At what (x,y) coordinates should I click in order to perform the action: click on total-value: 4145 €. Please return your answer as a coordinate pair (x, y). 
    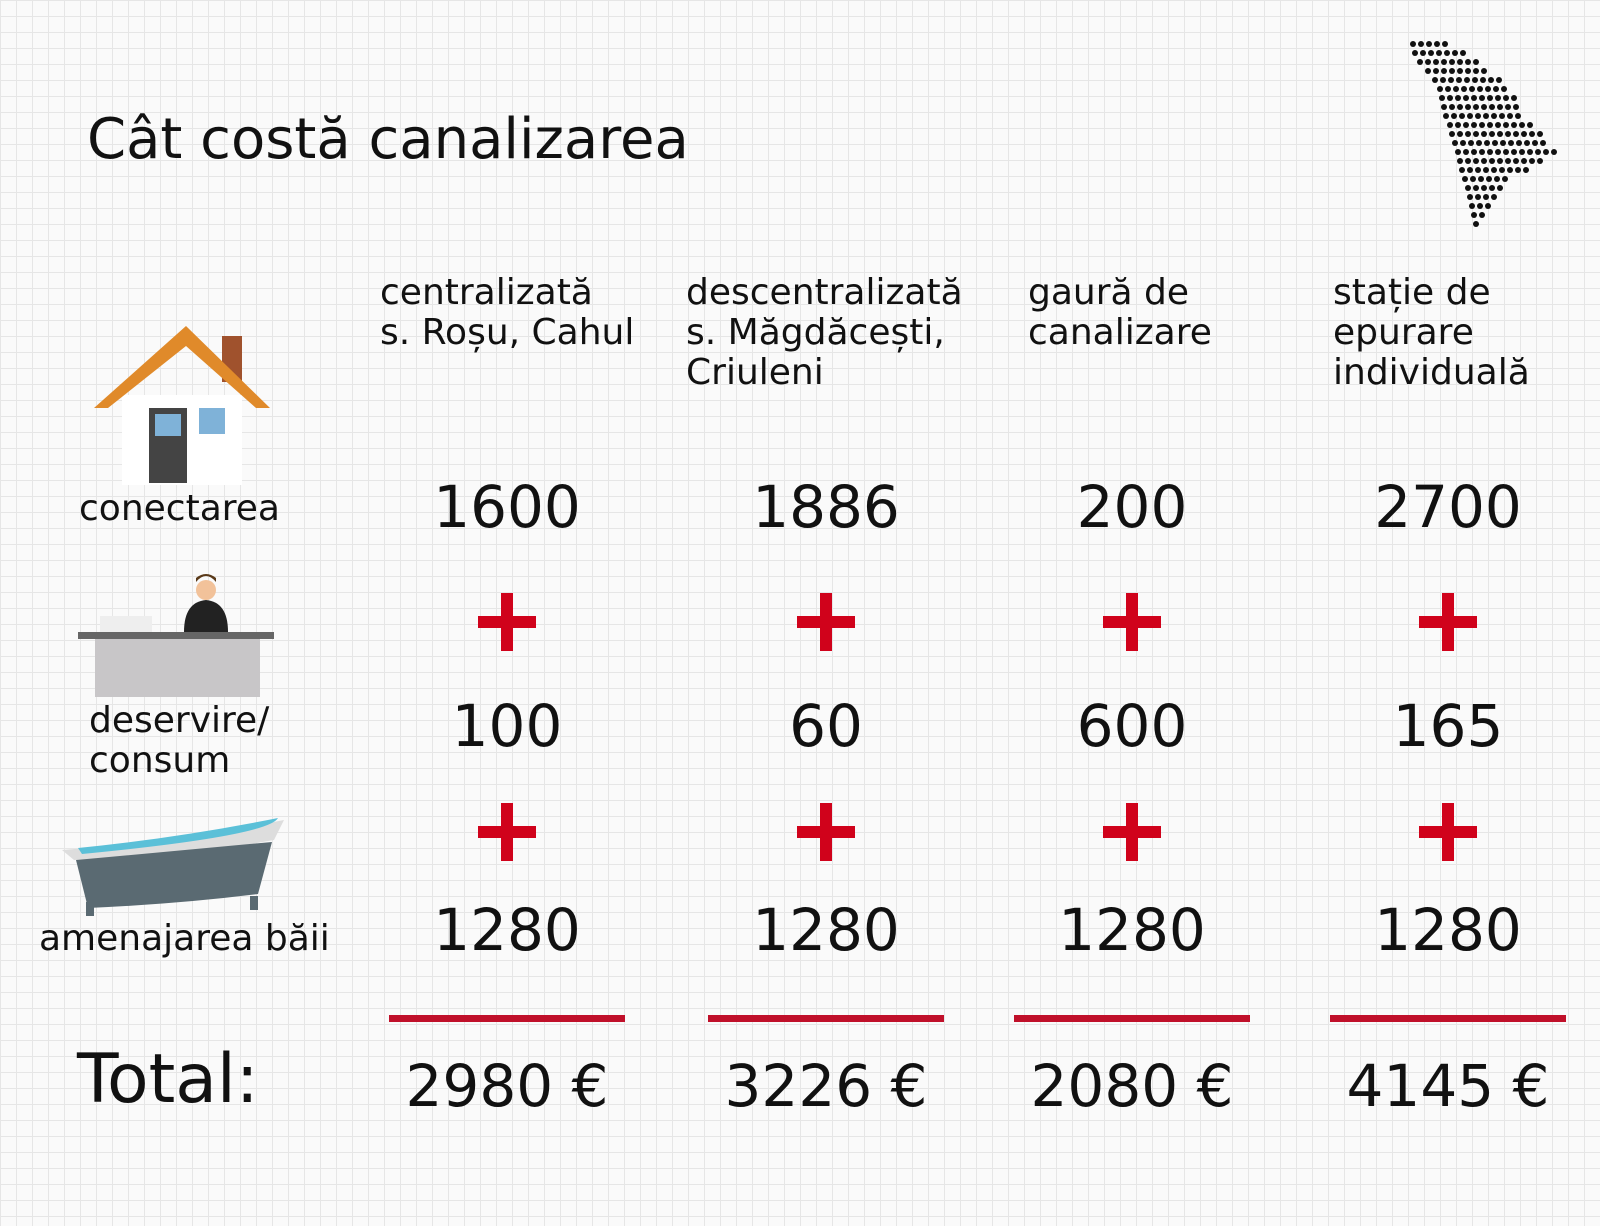
    Looking at the image, I should click on (1448, 1086).